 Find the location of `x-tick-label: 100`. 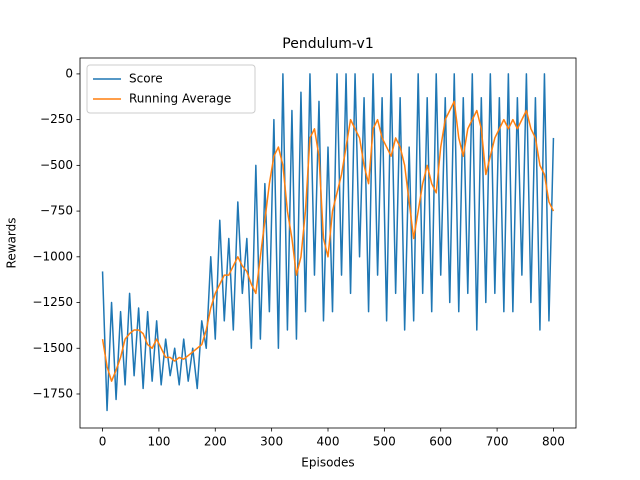

x-tick-label: 100 is located at coordinates (158, 442).